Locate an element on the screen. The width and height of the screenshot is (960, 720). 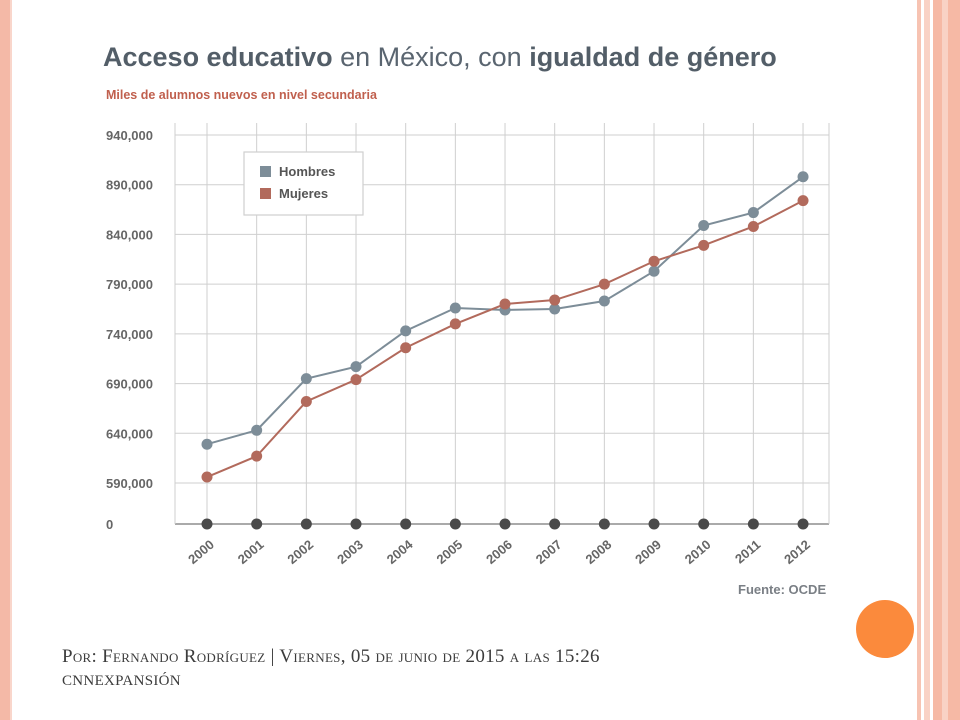
x-tick-label: 2010 is located at coordinates (698, 552).